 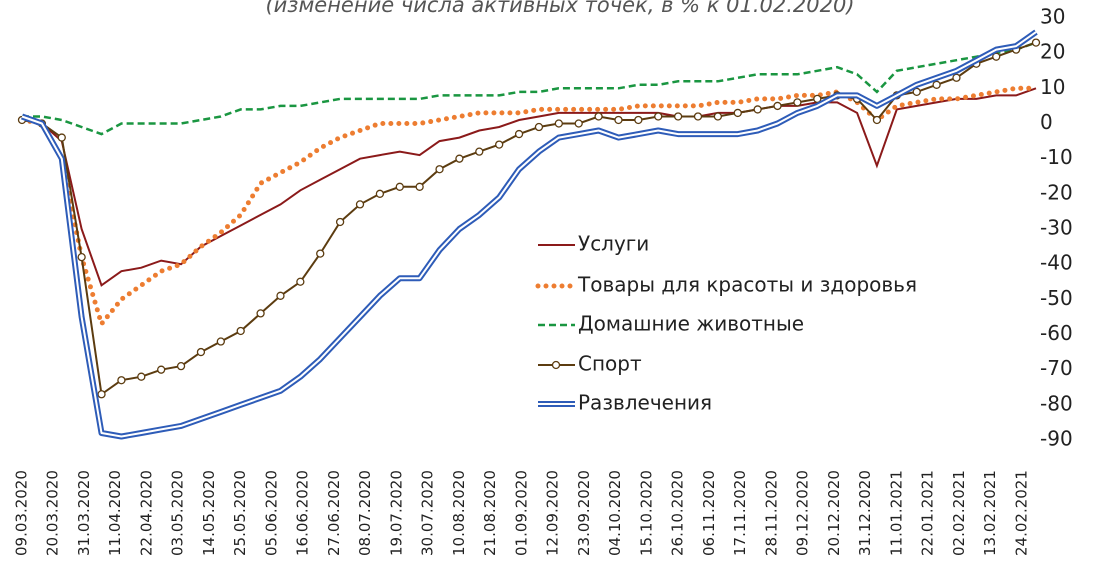 What do you see at coordinates (53, 513) in the screenshot?
I see `x-tick-label: 20.03.2020` at bounding box center [53, 513].